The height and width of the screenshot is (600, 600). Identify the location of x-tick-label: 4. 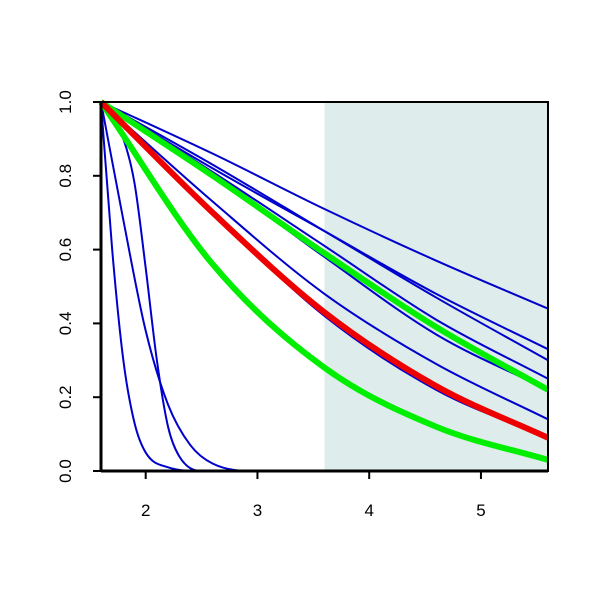
(368, 510).